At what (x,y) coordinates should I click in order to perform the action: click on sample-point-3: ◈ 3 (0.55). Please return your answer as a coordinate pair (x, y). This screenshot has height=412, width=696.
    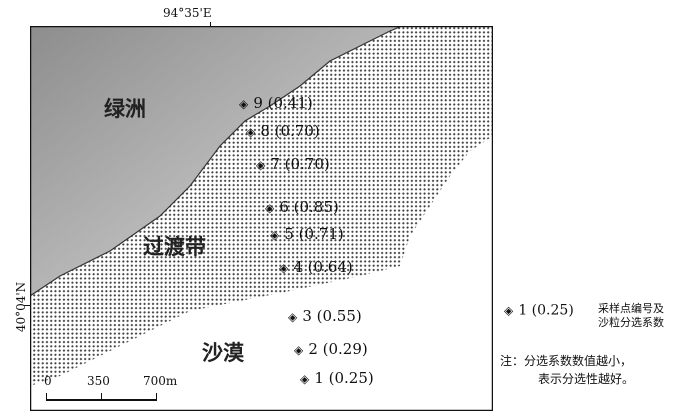
    Looking at the image, I should click on (325, 315).